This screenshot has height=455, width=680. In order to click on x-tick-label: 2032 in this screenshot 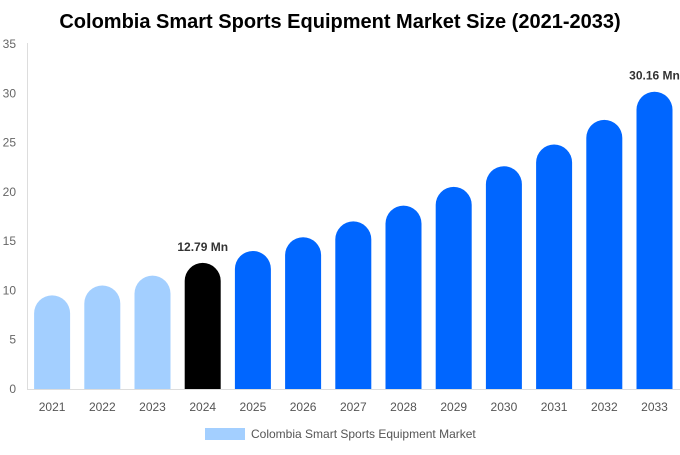, I will do `click(604, 407)`.